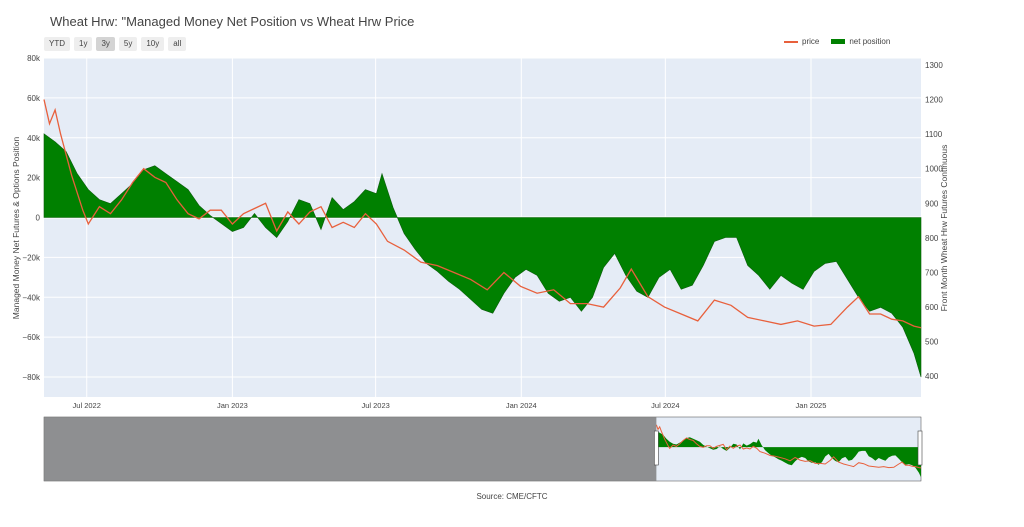 This screenshot has width=1024, height=527. I want to click on y-tick-label-left: 40k, so click(34, 138).